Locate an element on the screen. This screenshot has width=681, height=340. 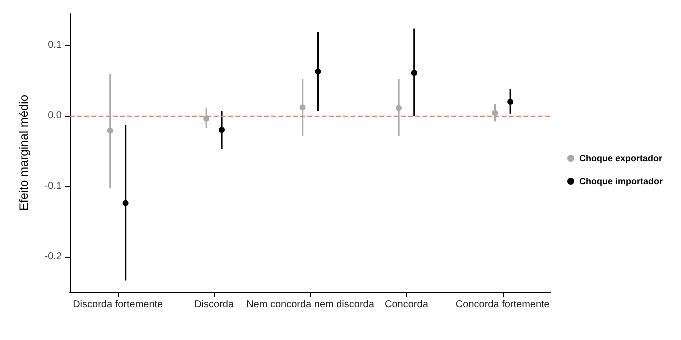
x-tick-label: Nem concorda nem discorda is located at coordinates (310, 305).